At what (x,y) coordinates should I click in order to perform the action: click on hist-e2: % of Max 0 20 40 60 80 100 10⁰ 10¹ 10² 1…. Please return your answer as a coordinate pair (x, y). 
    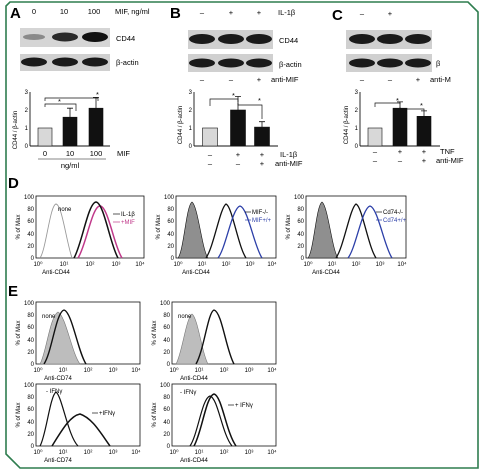
    Looking at the image, I should click on (214, 341).